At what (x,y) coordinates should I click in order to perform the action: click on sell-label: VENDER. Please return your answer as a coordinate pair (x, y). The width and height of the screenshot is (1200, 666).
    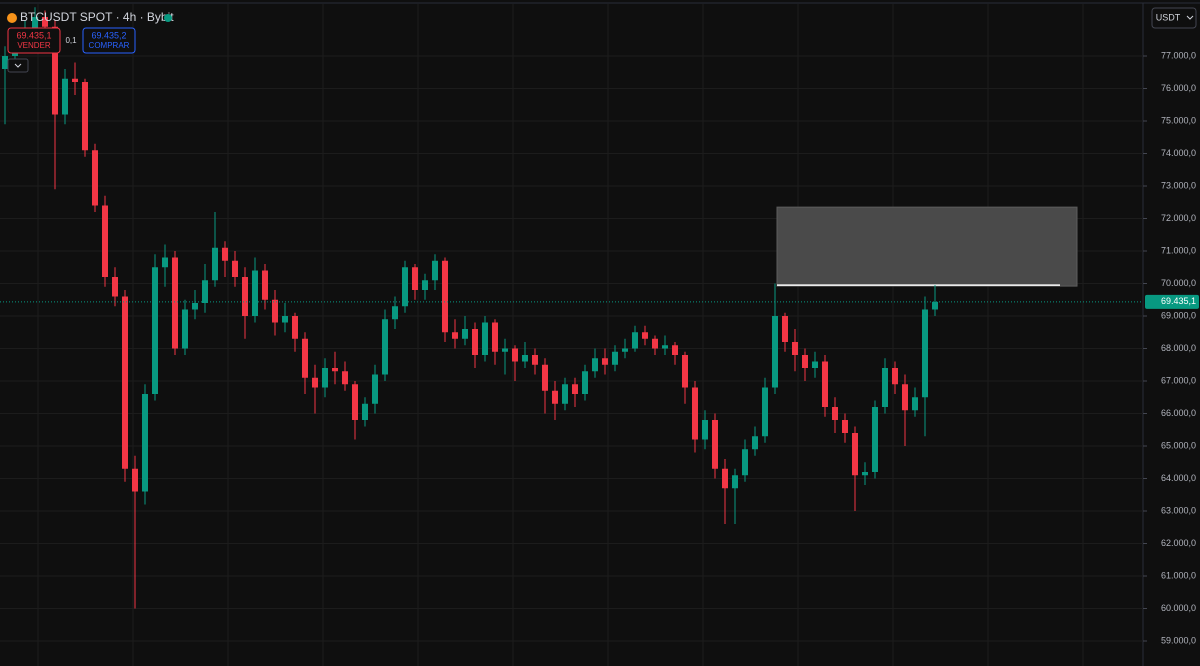
    Looking at the image, I should click on (34, 45).